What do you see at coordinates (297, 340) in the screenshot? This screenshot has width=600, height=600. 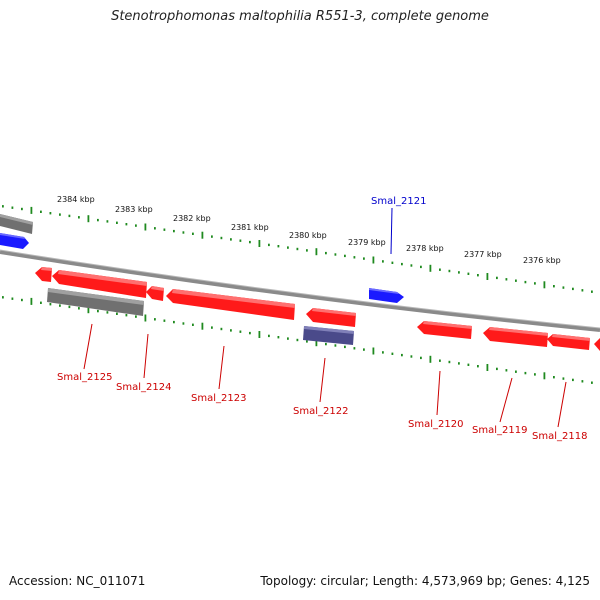 I see `lower-scale-track` at bounding box center [297, 340].